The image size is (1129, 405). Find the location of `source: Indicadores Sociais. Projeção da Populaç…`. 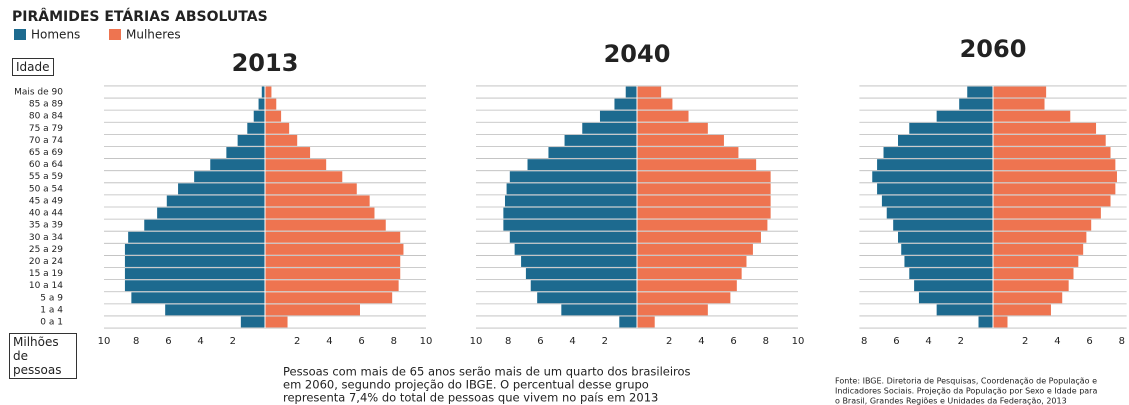

source: Indicadores Sociais. Projeção da Populaç… is located at coordinates (966, 391).